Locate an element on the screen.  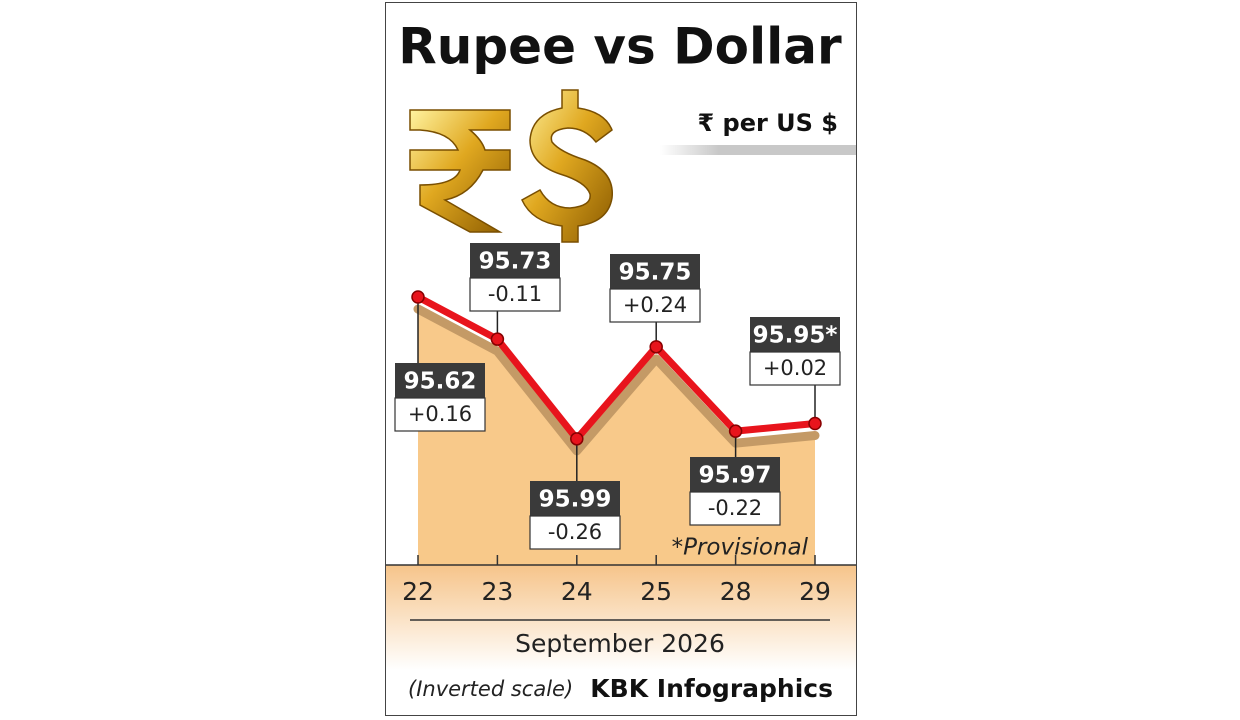
value-label: 95.75 is located at coordinates (655, 273).